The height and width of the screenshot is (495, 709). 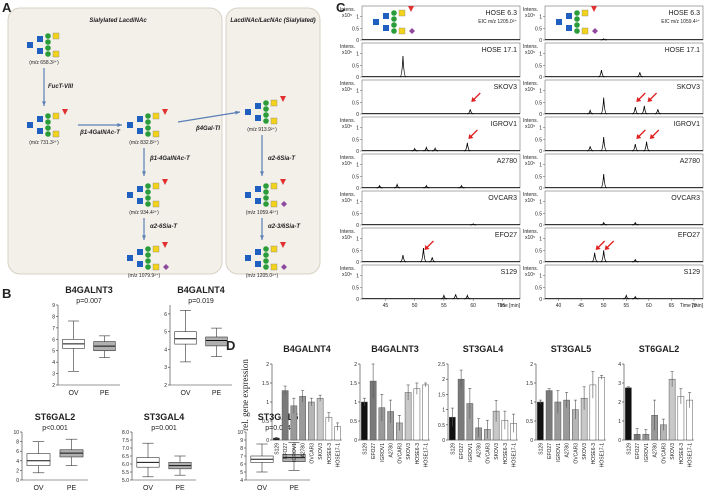 I want to click on category-label: PE, so click(x=217, y=393).